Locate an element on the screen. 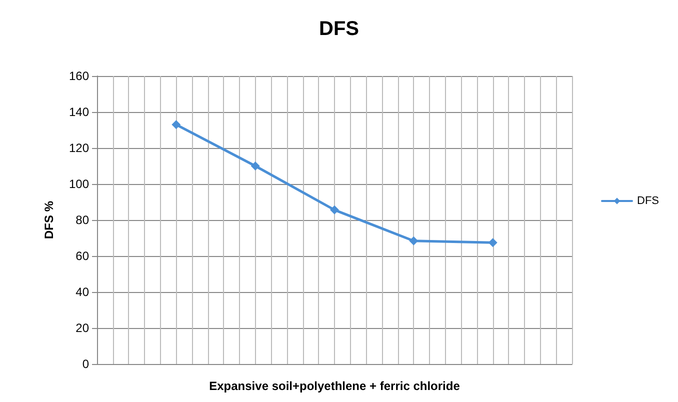 This screenshot has height=402, width=678. y-axis-title: DFS % is located at coordinates (49, 220).